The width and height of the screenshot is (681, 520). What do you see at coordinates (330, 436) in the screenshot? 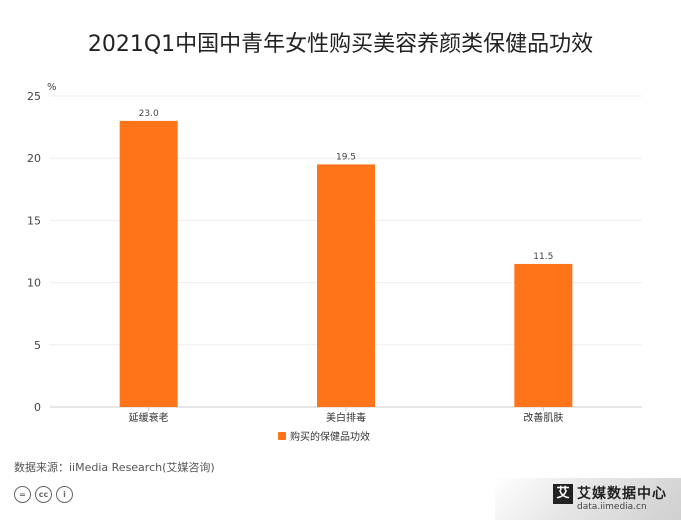
I see `legend-label: 购买的保健品功效` at bounding box center [330, 436].